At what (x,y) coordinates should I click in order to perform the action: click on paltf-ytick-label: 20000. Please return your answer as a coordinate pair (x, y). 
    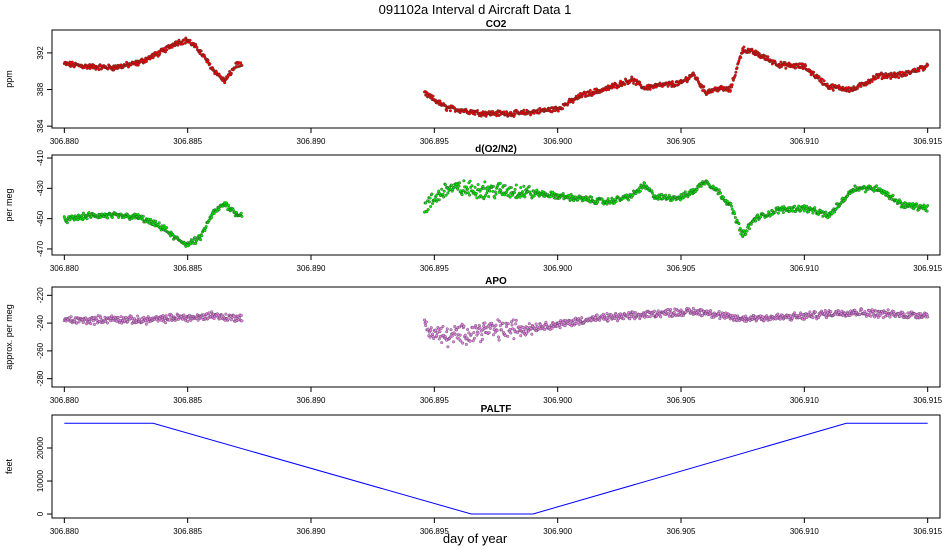
    Looking at the image, I should click on (40, 447).